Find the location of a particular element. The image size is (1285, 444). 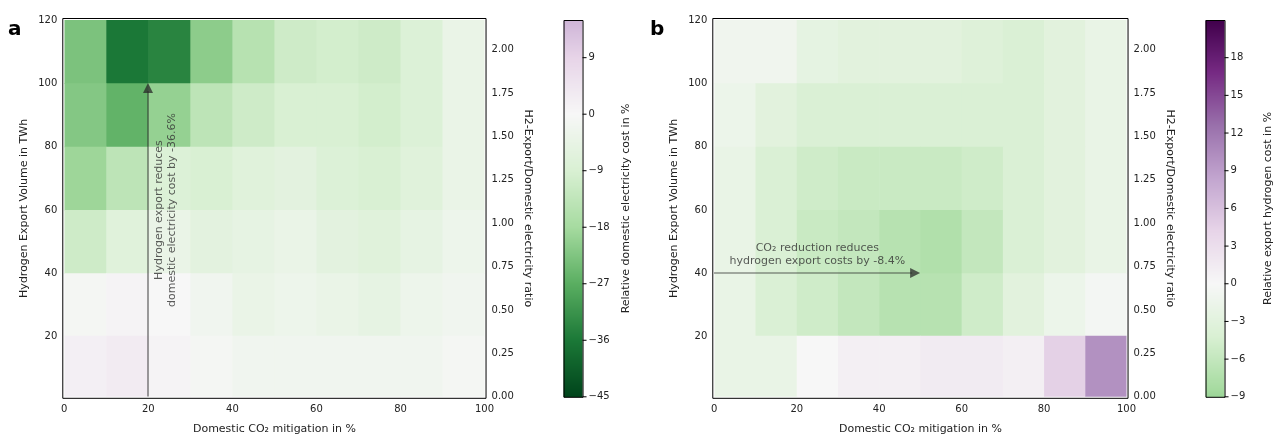

color-bar-label: −18 is located at coordinates (599, 226).